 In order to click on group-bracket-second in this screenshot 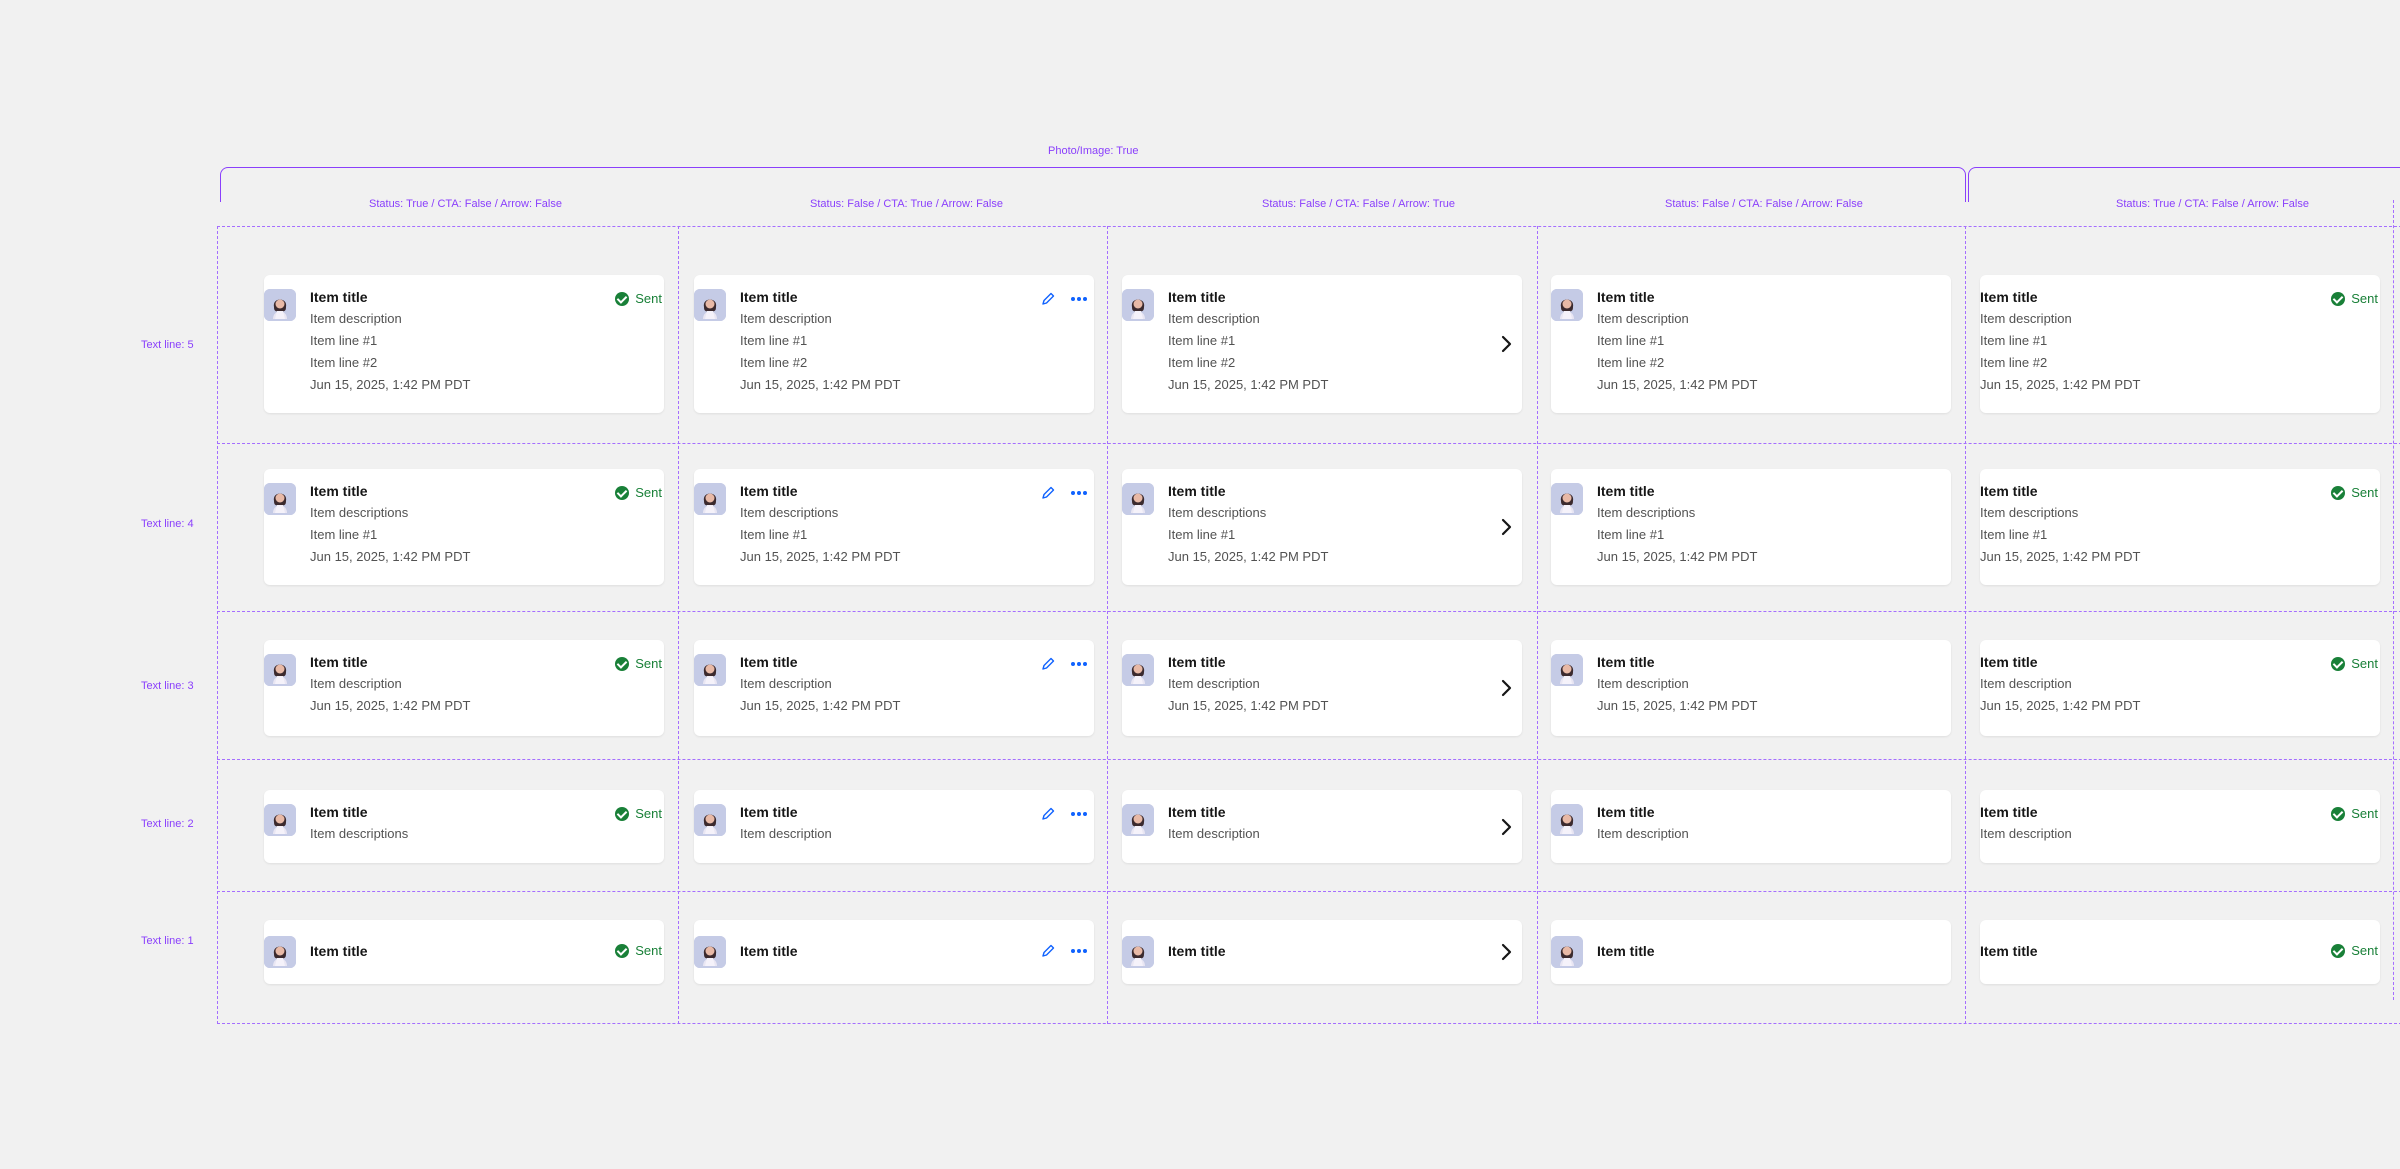, I will do `click(2184, 184)`.